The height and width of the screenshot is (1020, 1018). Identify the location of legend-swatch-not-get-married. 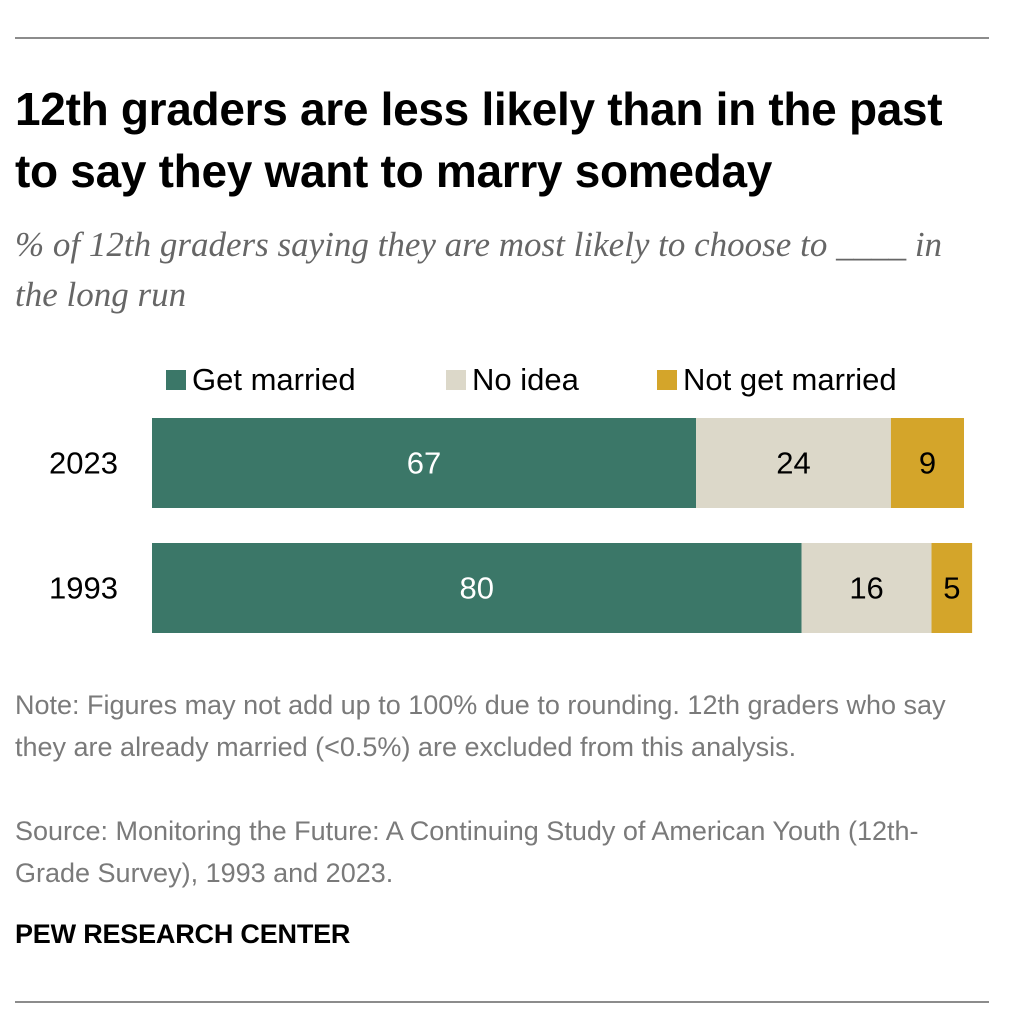
(667, 380).